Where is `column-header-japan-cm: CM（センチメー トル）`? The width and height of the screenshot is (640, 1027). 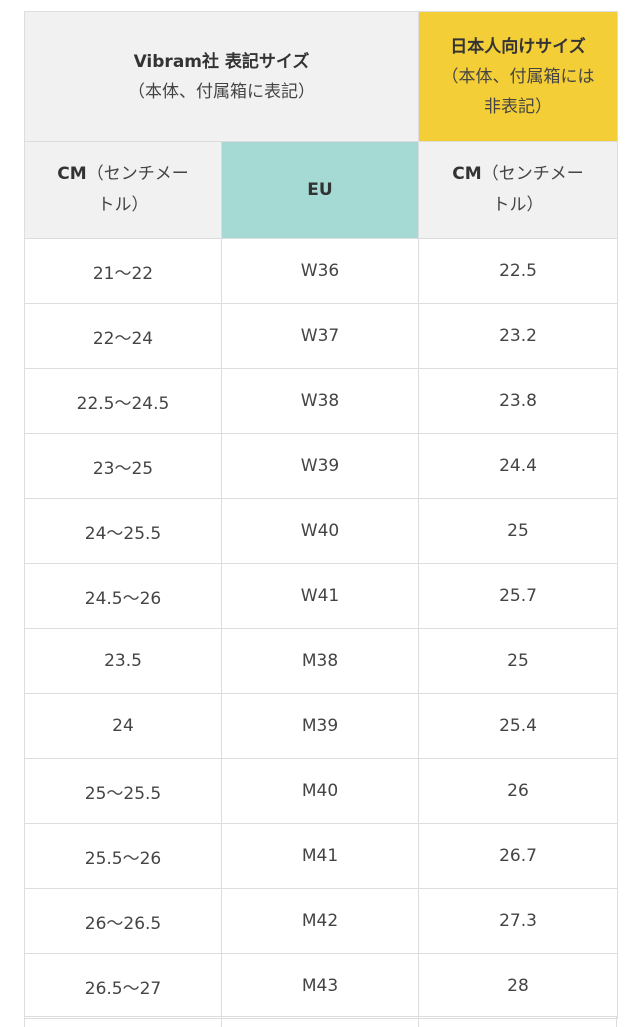 column-header-japan-cm: CM（センチメー トル） is located at coordinates (518, 190).